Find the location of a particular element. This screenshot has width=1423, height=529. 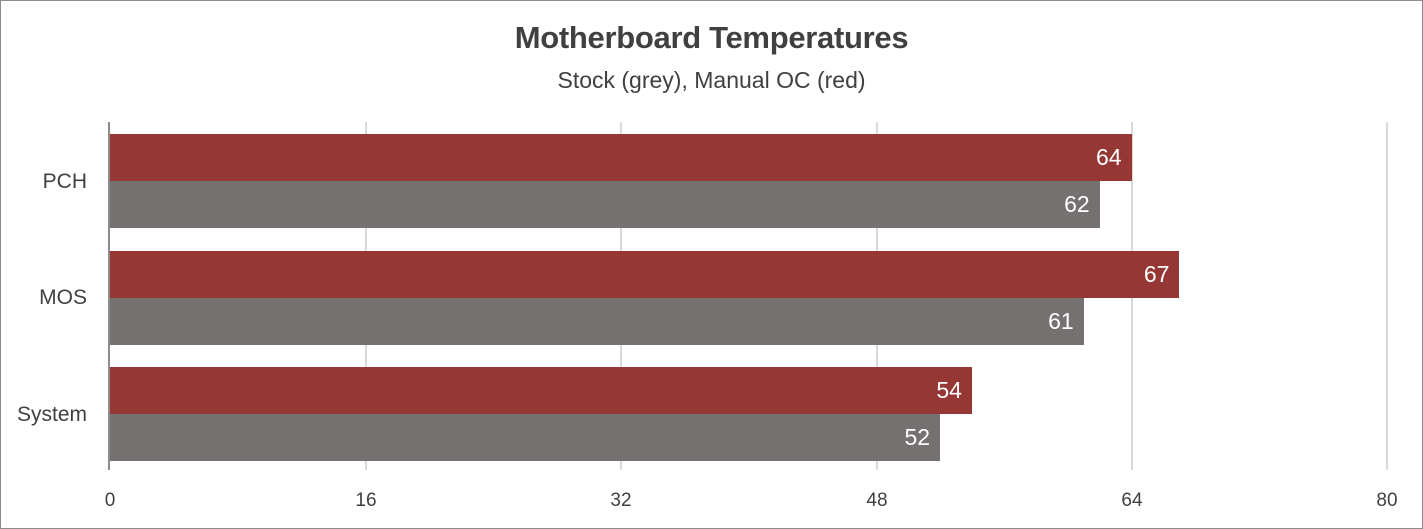

x-tick-16: 16 is located at coordinates (366, 500).